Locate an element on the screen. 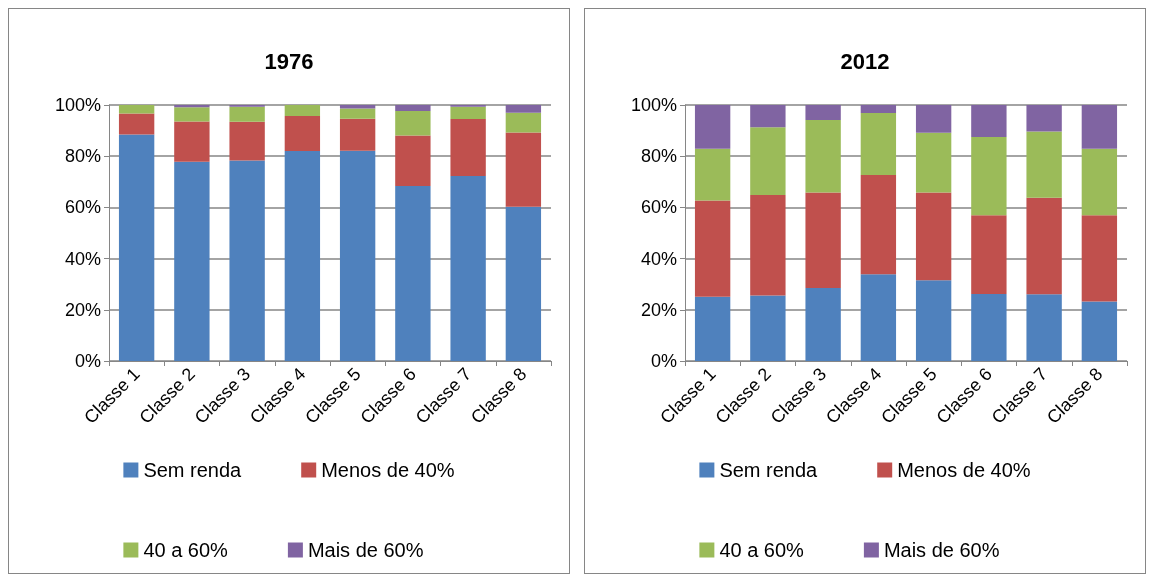 Image resolution: width=1157 pixels, height=582 pixels. chart-title: 1976 is located at coordinates (289, 61).